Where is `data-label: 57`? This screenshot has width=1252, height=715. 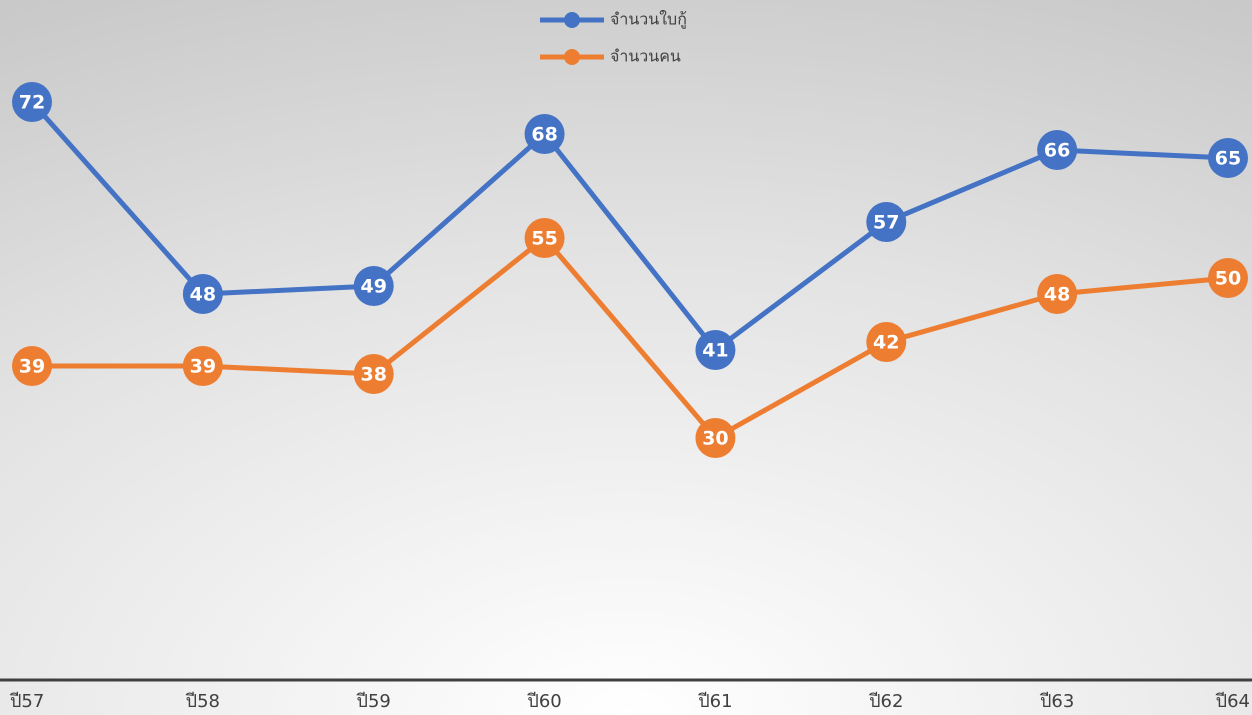
data-label: 57 is located at coordinates (886, 223).